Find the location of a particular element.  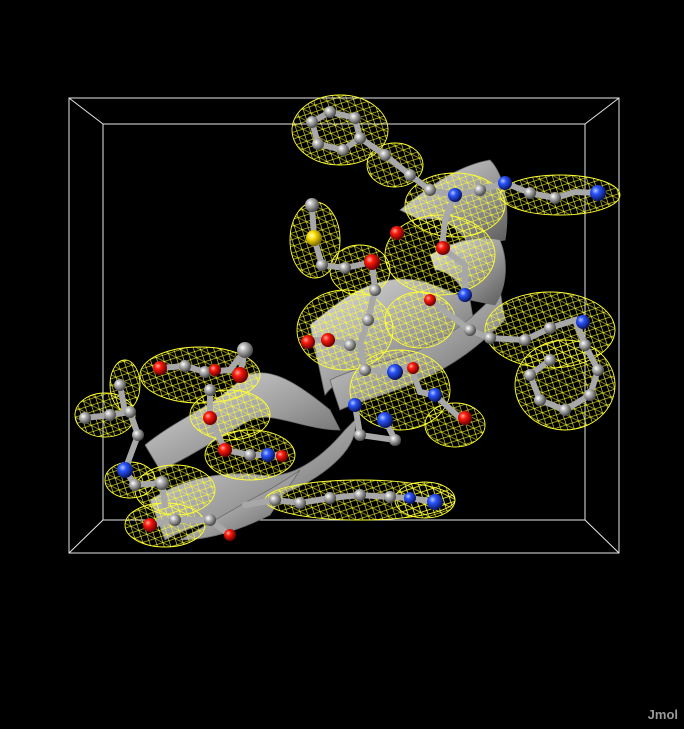

atoms-sulfur is located at coordinates (314, 238).